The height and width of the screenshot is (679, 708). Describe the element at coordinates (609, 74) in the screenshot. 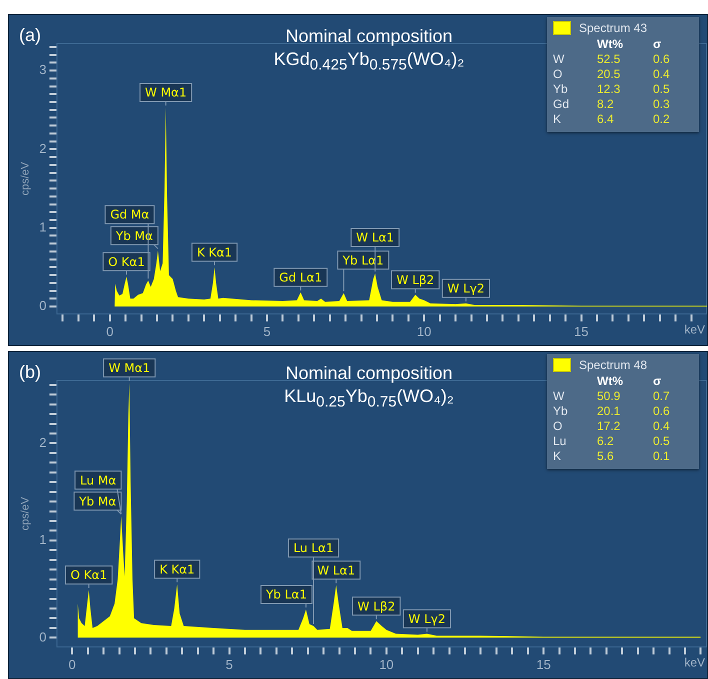

I see `annotation: 20.5` at that location.